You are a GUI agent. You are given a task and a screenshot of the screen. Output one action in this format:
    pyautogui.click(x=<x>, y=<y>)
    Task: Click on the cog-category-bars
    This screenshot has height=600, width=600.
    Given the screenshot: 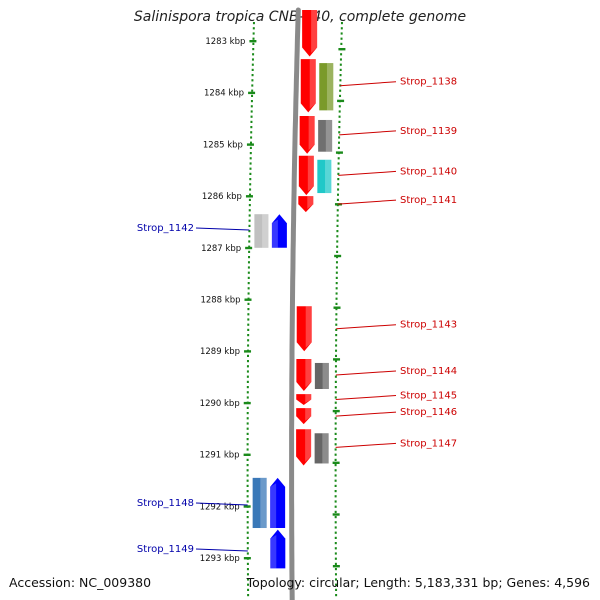 What is the action you would take?
    pyautogui.click(x=293, y=296)
    